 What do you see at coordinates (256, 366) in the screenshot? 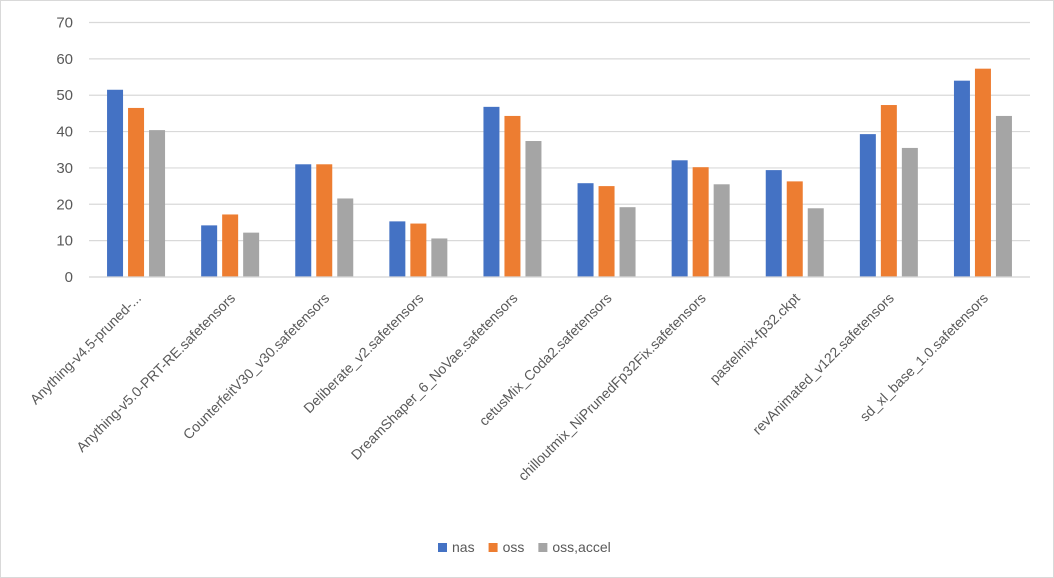
I see `x-tick-label: CounterfeitV30_v30.safetensors` at bounding box center [256, 366].